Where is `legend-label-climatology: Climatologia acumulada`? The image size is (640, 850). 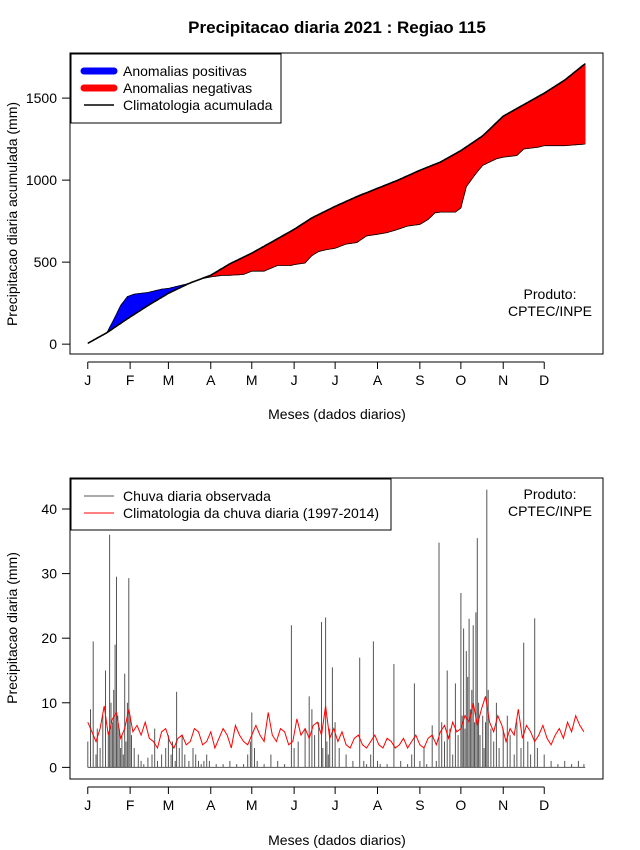
legend-label-climatology: Climatologia acumulada is located at coordinates (198, 105).